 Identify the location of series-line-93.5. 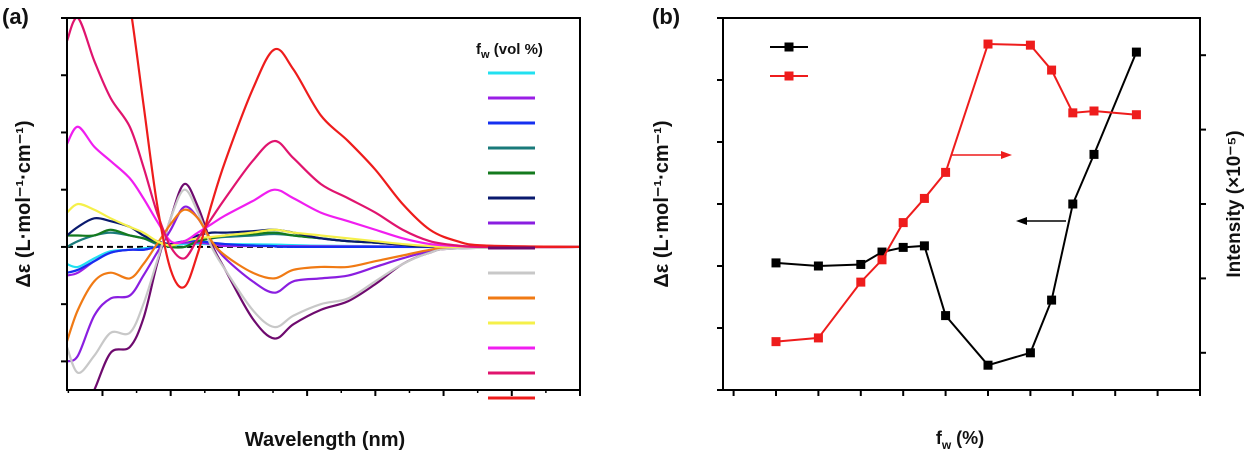
(323, 225).